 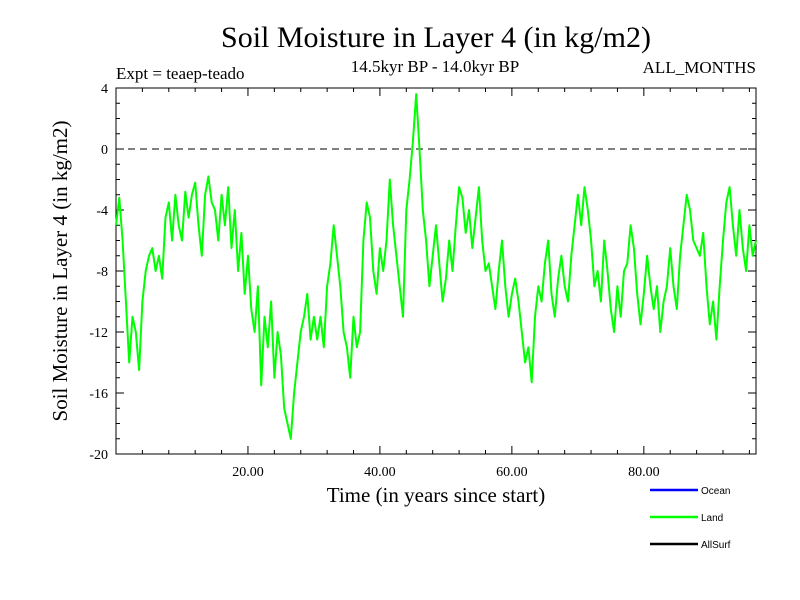 What do you see at coordinates (715, 491) in the screenshot?
I see `legend-label-ocean: Ocean` at bounding box center [715, 491].